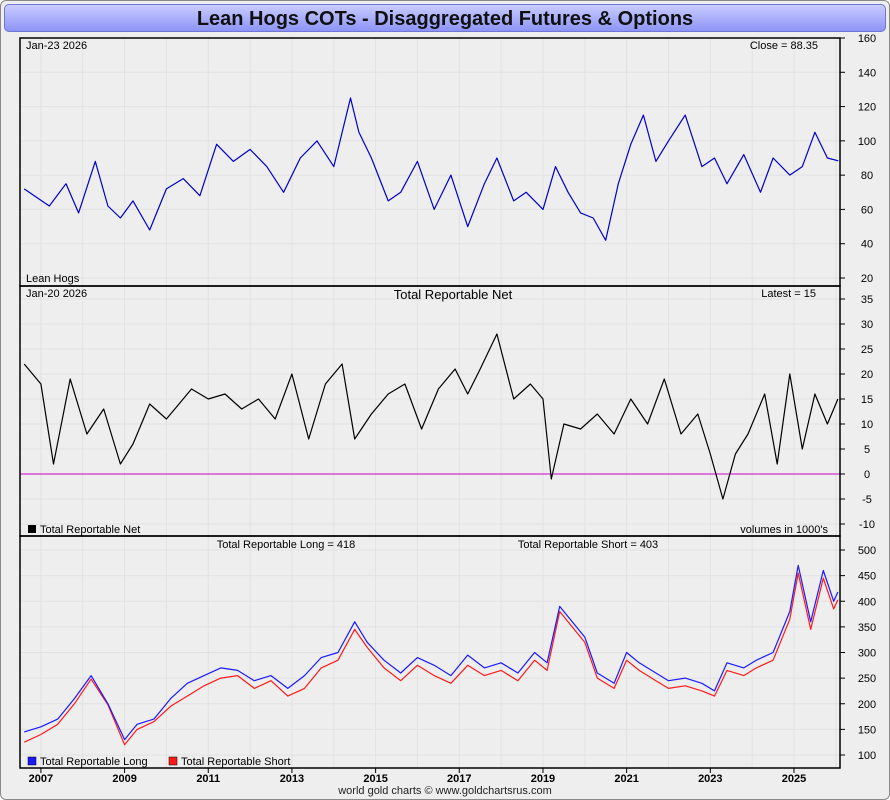 Image resolution: width=890 pixels, height=800 pixels. I want to click on y-tick-label: 35, so click(867, 300).